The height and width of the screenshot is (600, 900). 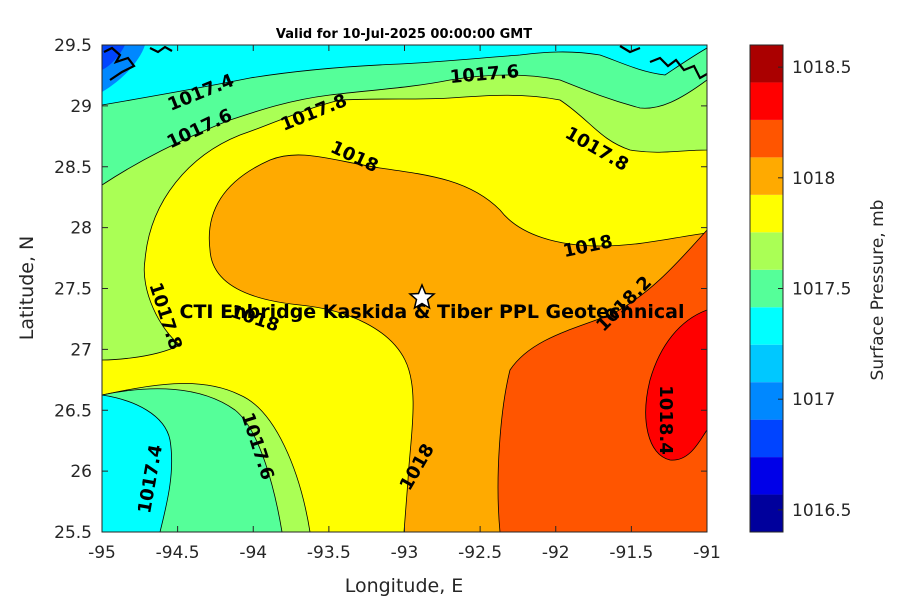 I want to click on x-tick-label: -94, so click(x=253, y=553).